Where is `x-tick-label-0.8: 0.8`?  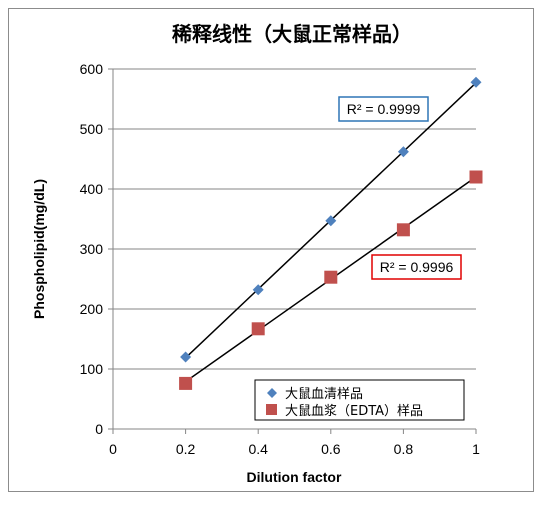
x-tick-label-0.8: 0.8 is located at coordinates (404, 449).